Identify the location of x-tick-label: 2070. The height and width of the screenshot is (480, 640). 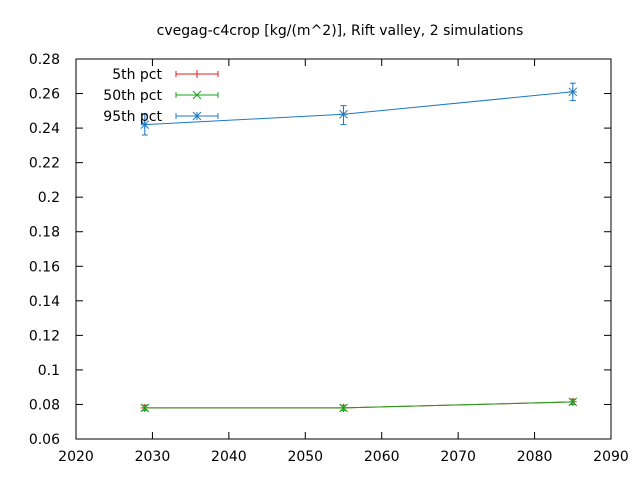
(458, 457).